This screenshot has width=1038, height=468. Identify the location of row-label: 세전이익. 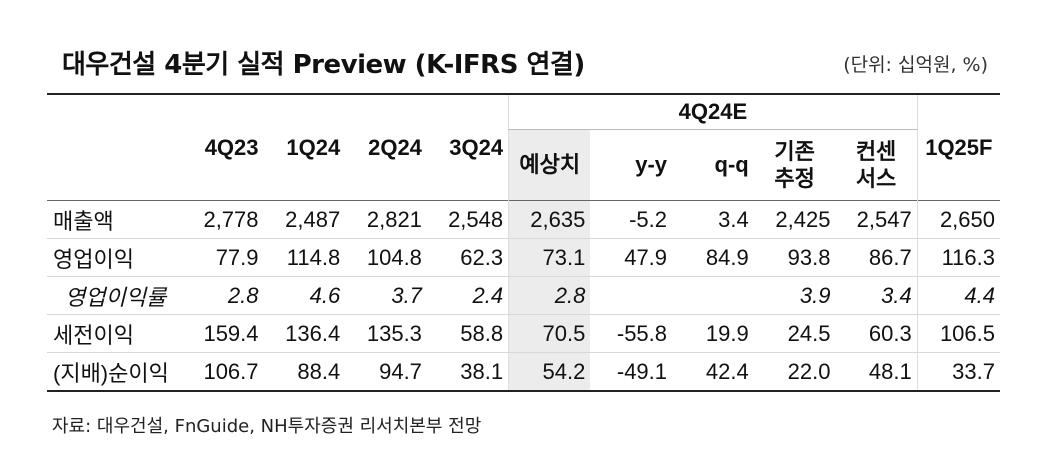
(114, 333).